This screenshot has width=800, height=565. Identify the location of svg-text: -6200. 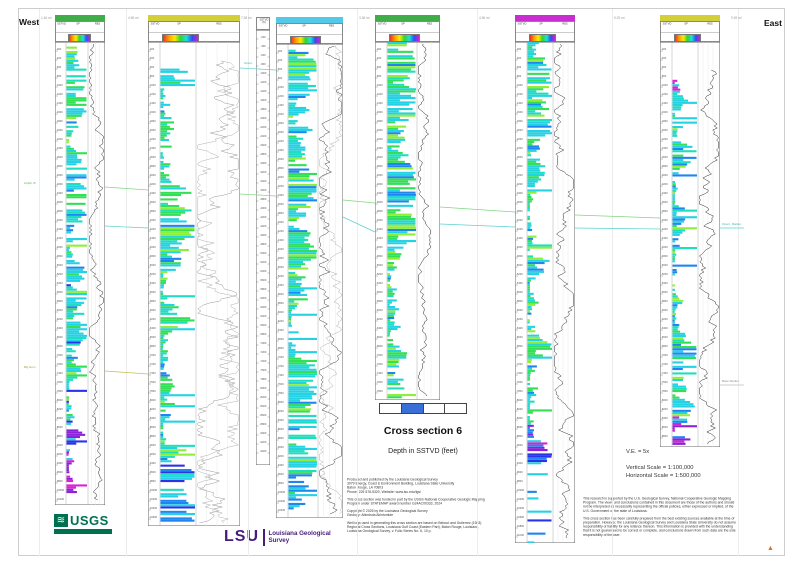
(152, 319).